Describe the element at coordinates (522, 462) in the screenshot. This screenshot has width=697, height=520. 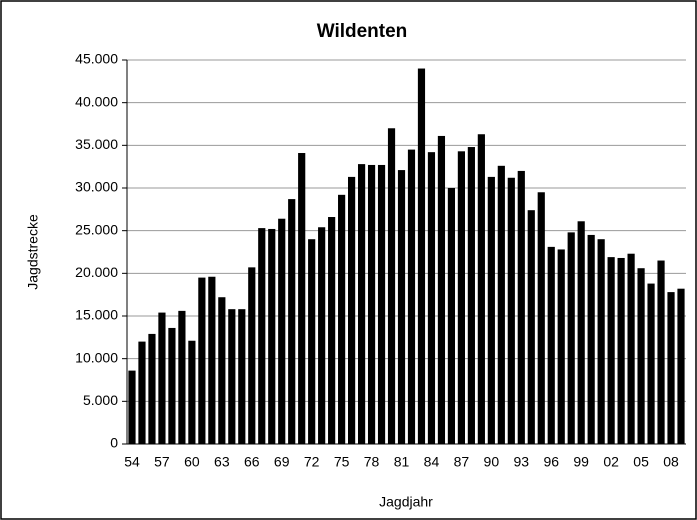
I see `x-tick-label: 93` at that location.